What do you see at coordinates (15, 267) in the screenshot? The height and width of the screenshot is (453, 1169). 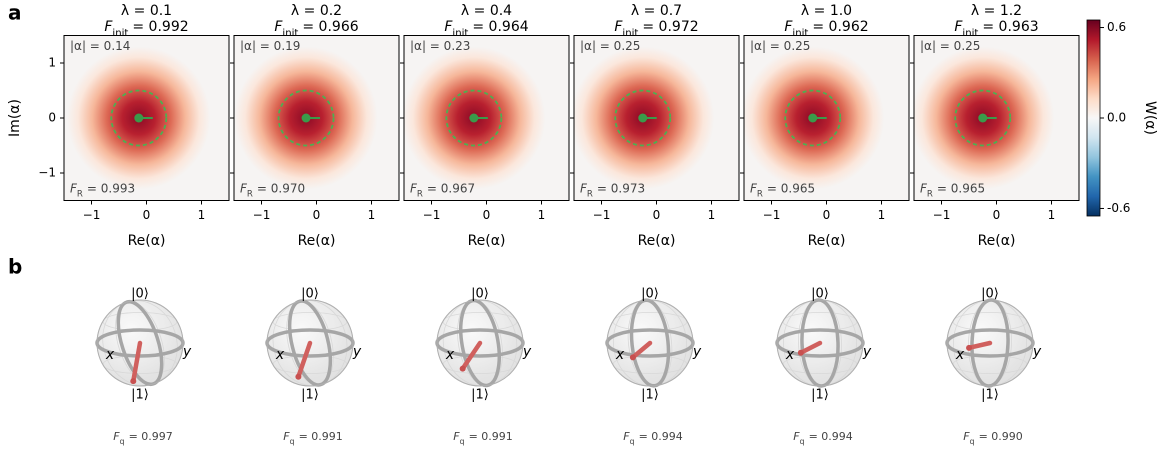 I see `panel-label: b` at bounding box center [15, 267].